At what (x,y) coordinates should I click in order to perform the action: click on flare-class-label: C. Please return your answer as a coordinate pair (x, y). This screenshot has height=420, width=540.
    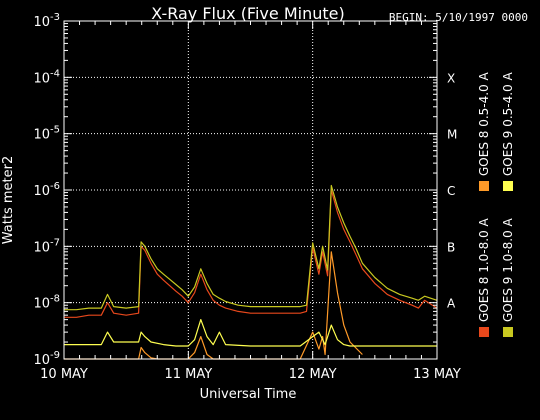
    Looking at the image, I should click on (451, 191).